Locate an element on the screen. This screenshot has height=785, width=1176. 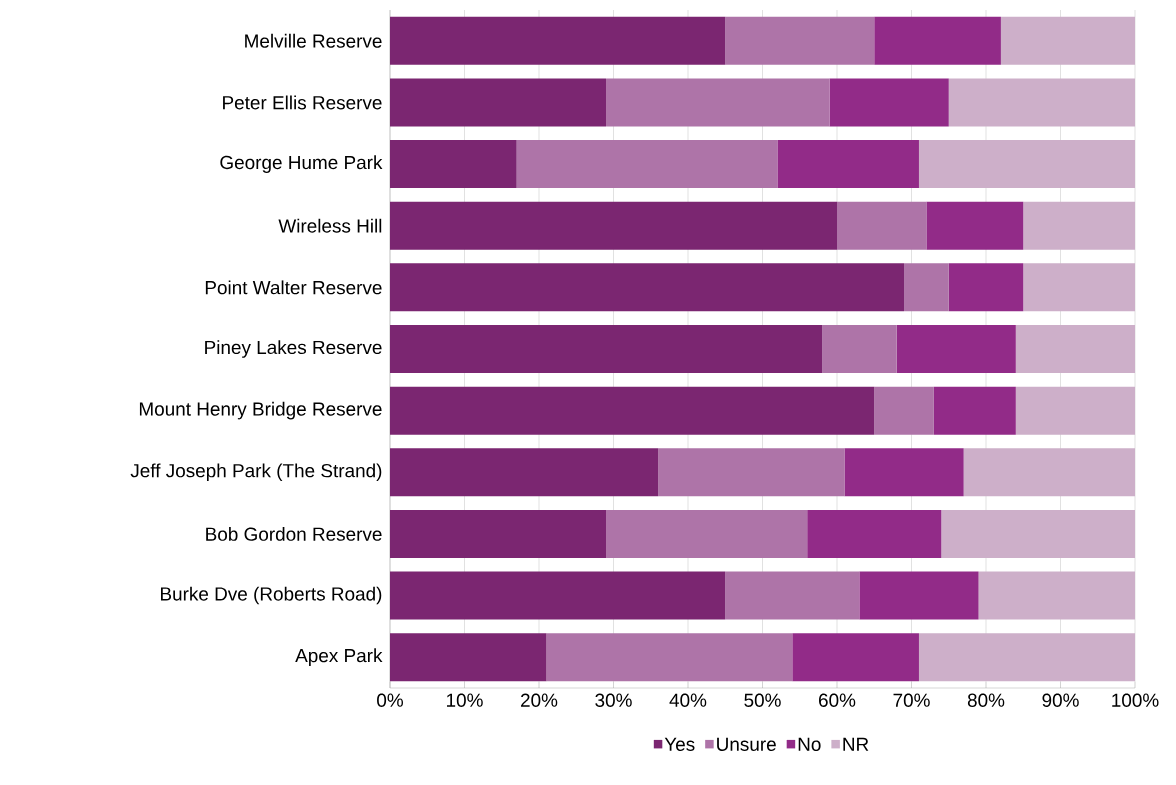
x-tick-label: 60% is located at coordinates (837, 700).